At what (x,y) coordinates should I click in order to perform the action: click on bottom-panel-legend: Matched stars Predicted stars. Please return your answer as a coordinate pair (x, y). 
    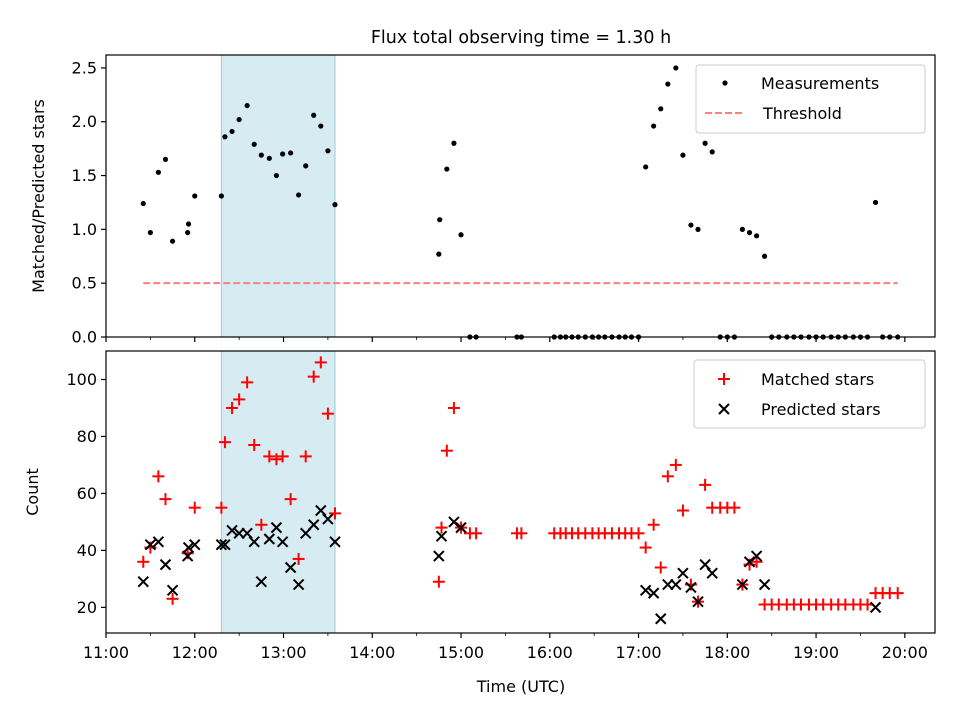
    Looking at the image, I should click on (809, 394).